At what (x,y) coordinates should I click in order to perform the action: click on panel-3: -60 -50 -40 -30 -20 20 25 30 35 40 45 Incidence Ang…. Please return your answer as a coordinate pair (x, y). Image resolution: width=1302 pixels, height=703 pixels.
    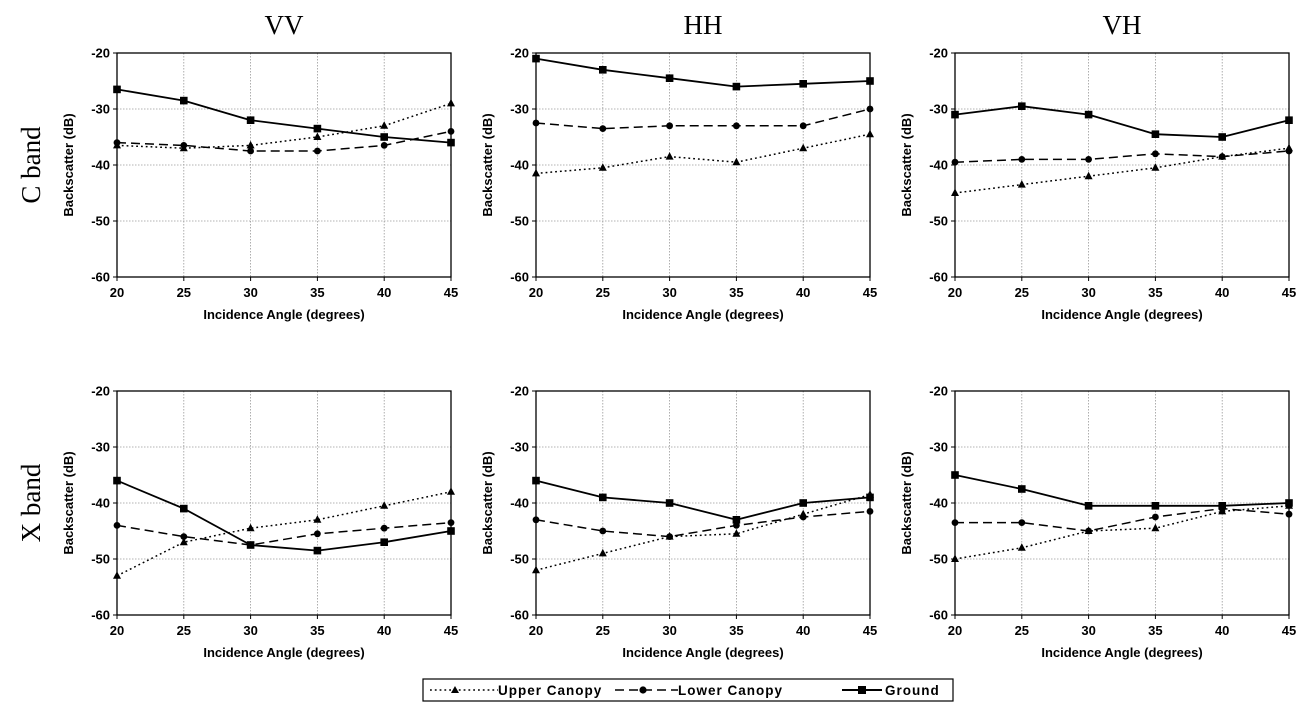
    Looking at the image, I should click on (1097, 166).